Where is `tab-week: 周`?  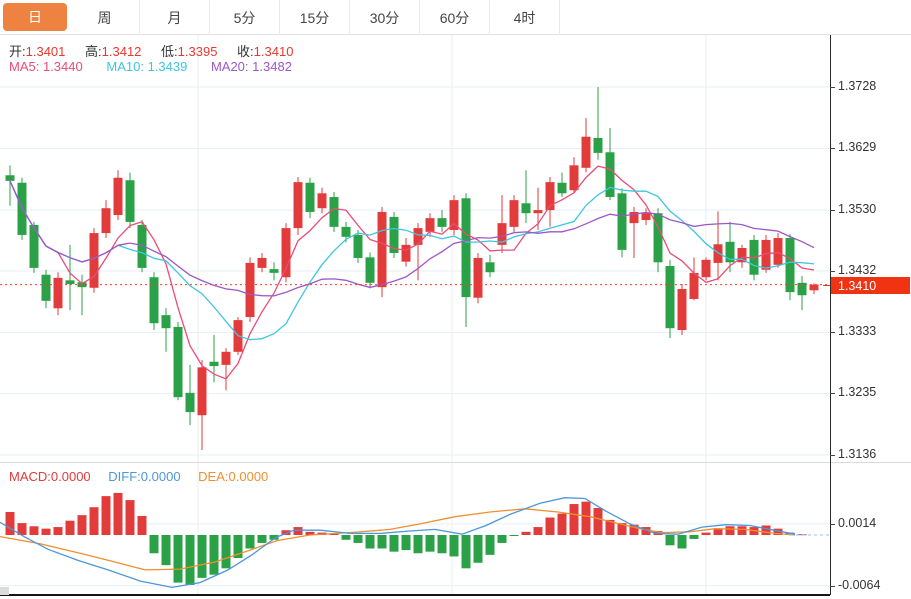
tab-week: 周 is located at coordinates (105, 17).